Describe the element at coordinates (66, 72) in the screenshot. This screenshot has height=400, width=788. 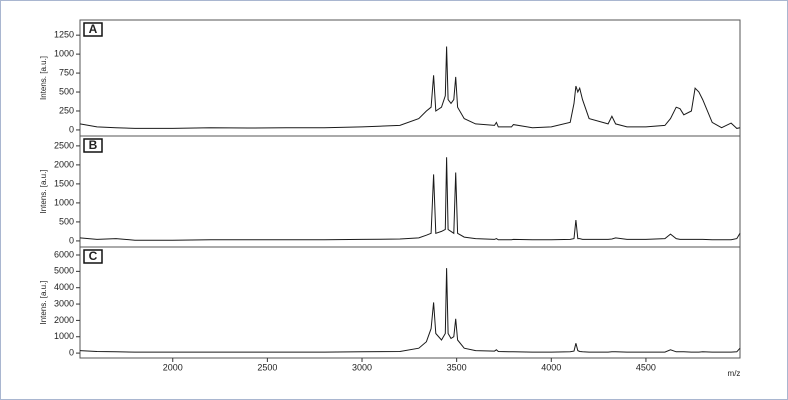
I see `y-tick-label: 750` at that location.